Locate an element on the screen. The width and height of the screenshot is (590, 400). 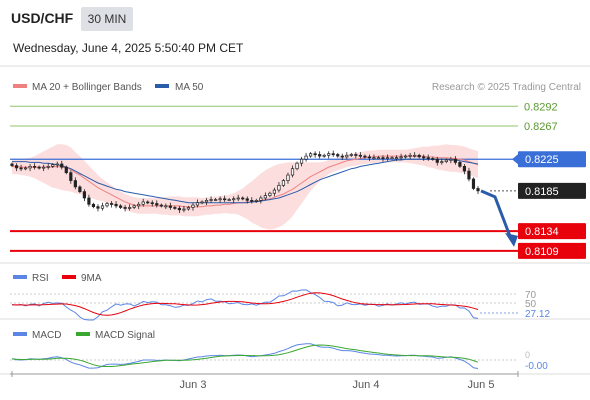
macd-signal-legend-swatch is located at coordinates (83, 334).